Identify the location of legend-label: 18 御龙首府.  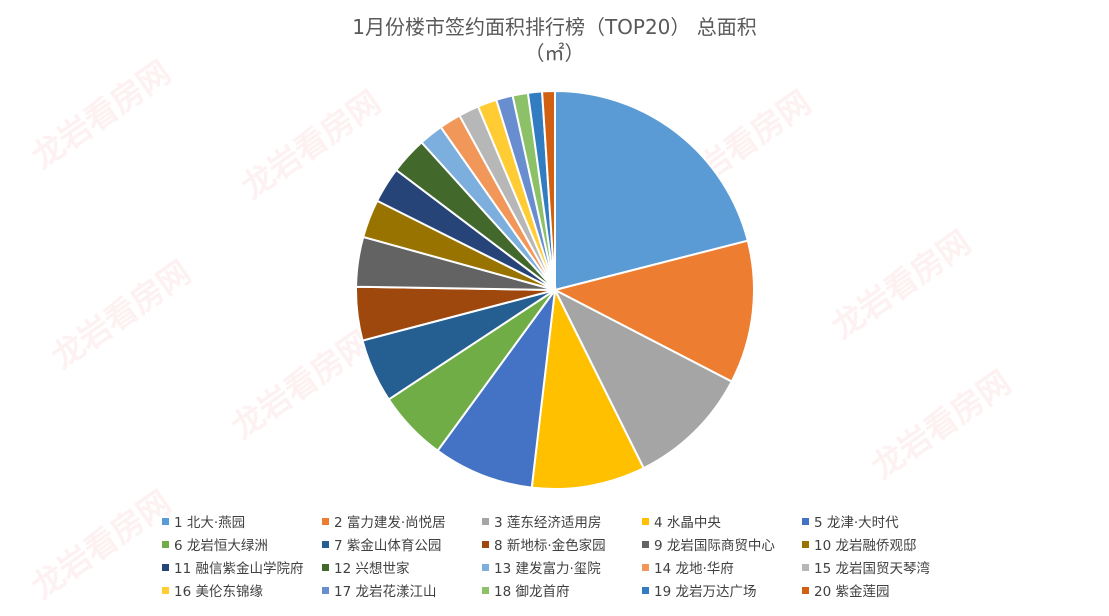
(532, 592).